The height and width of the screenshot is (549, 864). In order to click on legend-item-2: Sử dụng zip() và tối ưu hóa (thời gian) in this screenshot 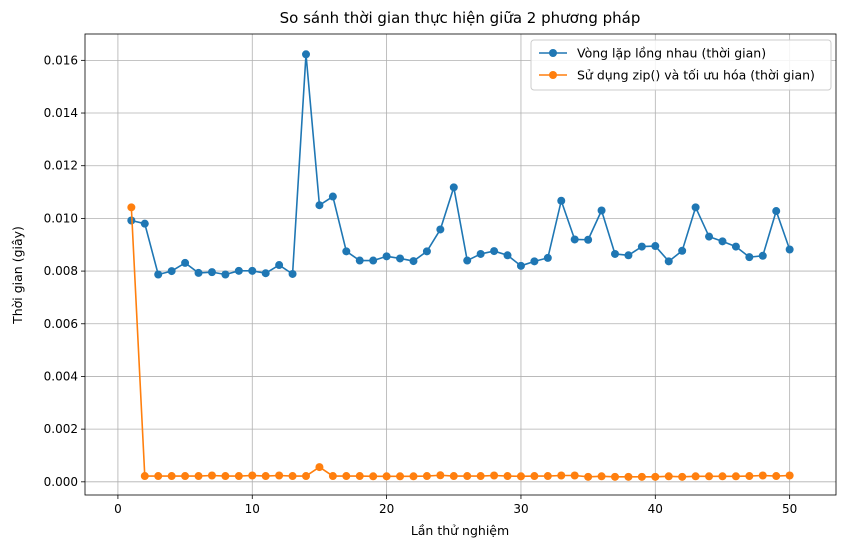, I will do `click(677, 75)`.